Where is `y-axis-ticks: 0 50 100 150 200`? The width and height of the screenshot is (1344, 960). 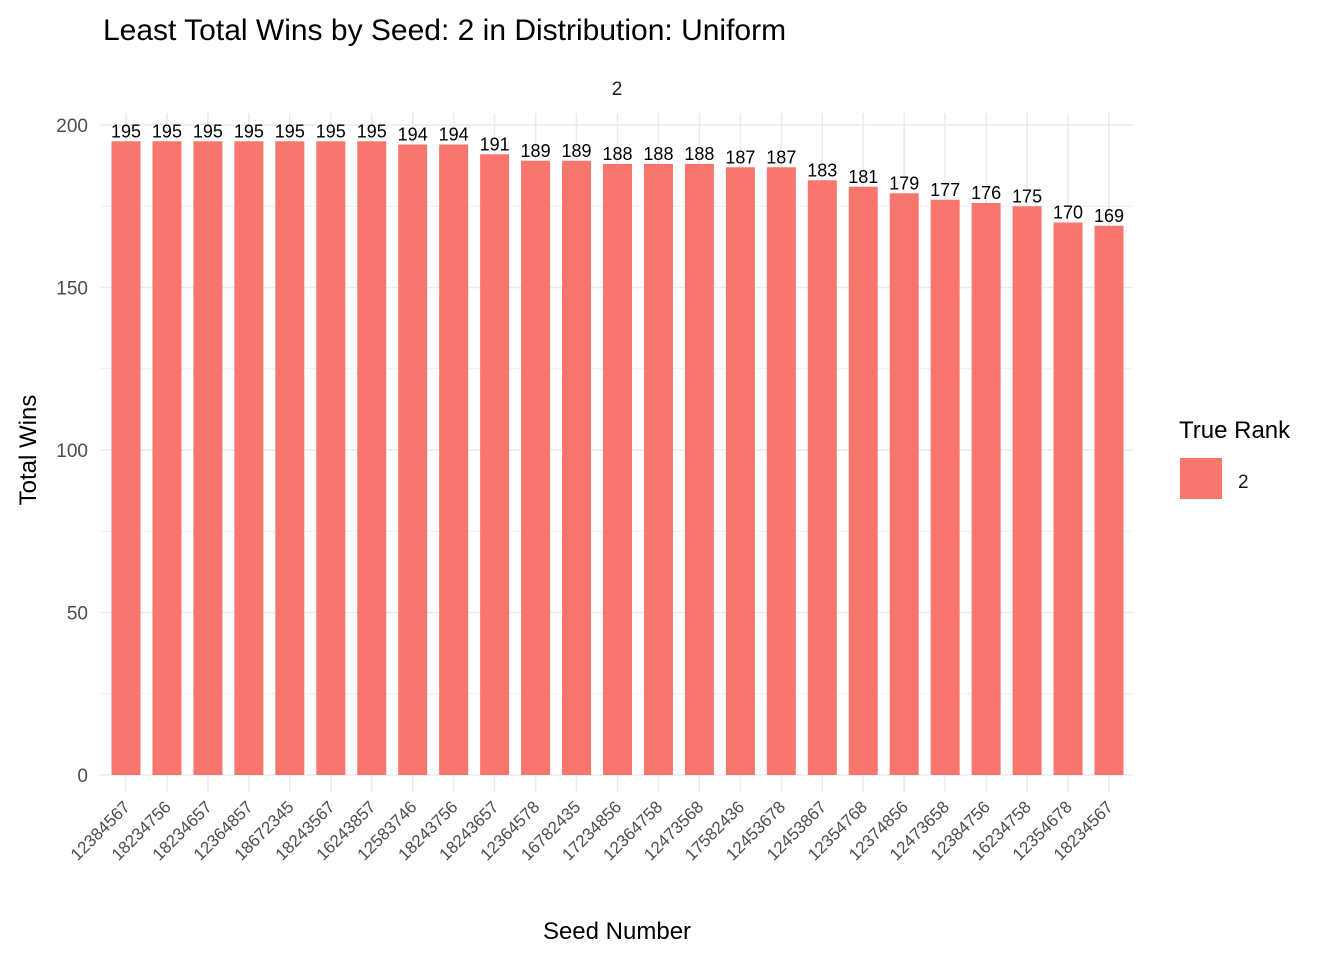
y-axis-ticks: 0 50 100 150 200 is located at coordinates (72, 451).